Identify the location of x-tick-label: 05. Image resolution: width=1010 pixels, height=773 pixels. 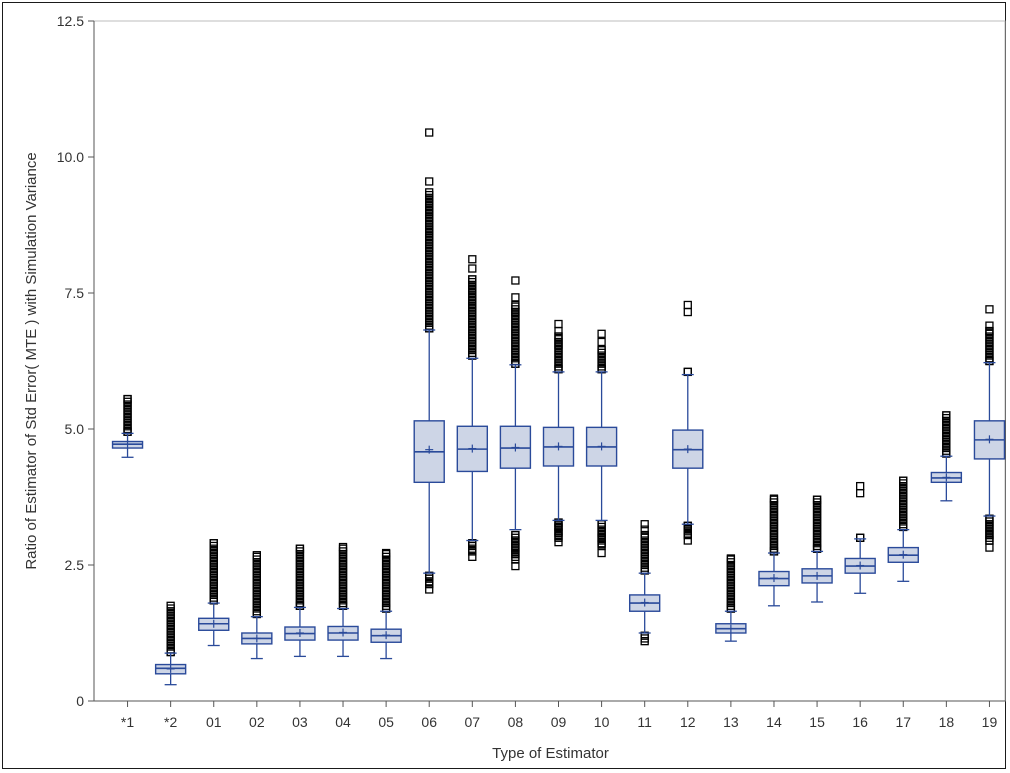
(386, 722).